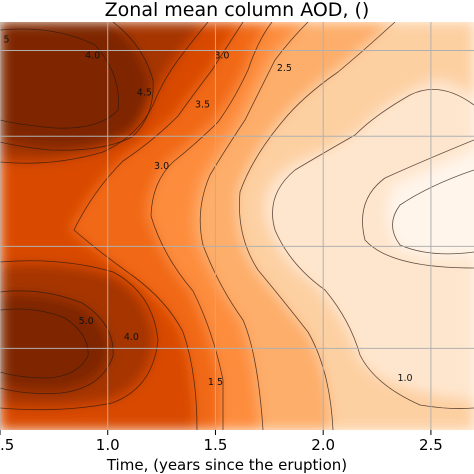  What do you see at coordinates (404, 378) in the screenshot?
I see `contour-label: 1.0` at bounding box center [404, 378].